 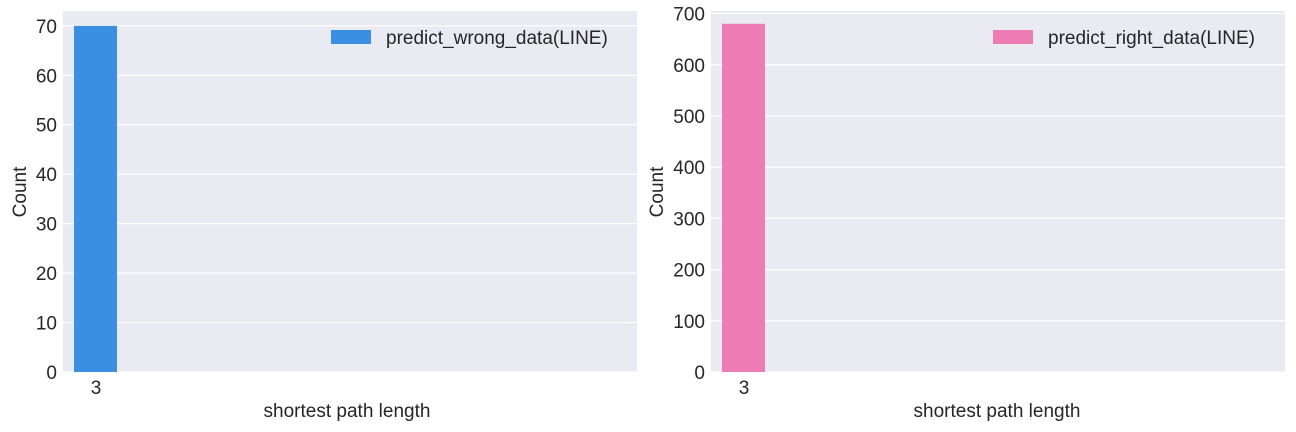 What do you see at coordinates (689, 168) in the screenshot?
I see `y-tick-label: 400` at bounding box center [689, 168].